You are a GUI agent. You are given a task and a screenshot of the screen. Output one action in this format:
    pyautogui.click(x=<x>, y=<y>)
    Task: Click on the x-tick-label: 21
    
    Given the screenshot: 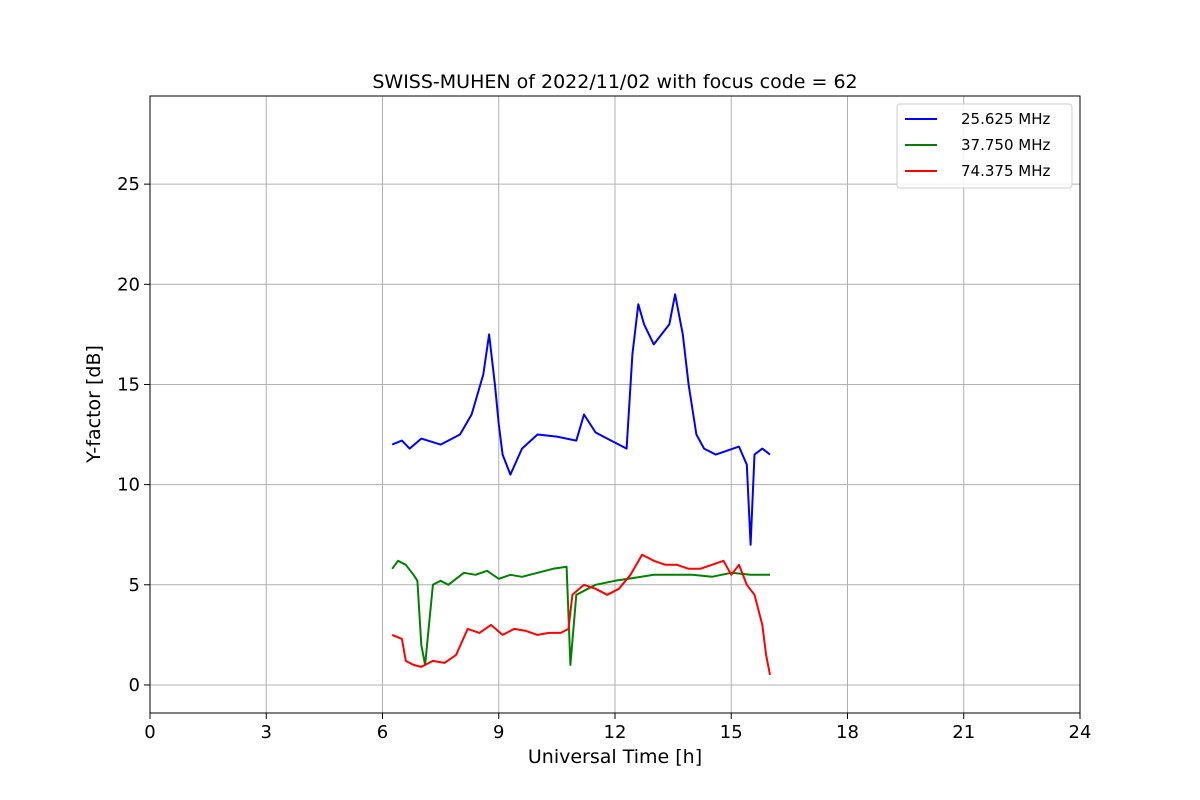 What is the action you would take?
    pyautogui.click(x=963, y=732)
    